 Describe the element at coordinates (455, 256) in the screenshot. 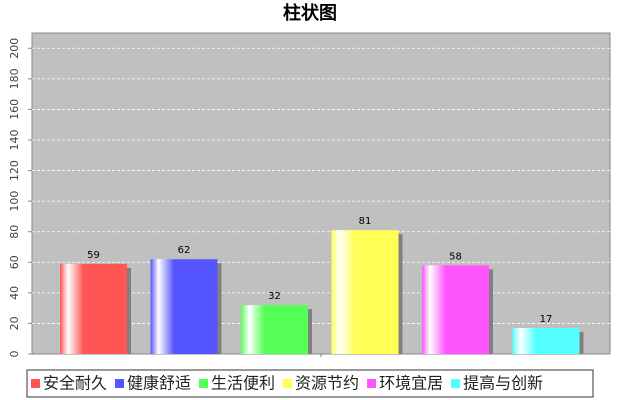

I see `value-label: 58` at that location.